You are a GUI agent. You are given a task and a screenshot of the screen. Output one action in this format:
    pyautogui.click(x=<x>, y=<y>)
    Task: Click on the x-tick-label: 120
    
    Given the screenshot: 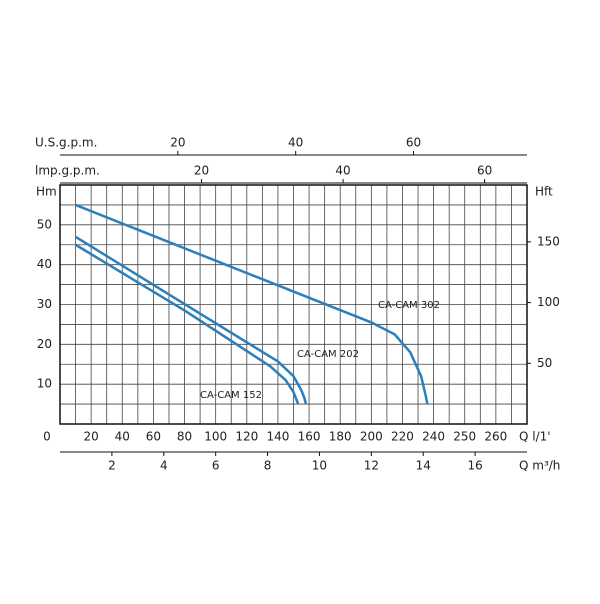 What is the action you would take?
    pyautogui.click(x=246, y=437)
    